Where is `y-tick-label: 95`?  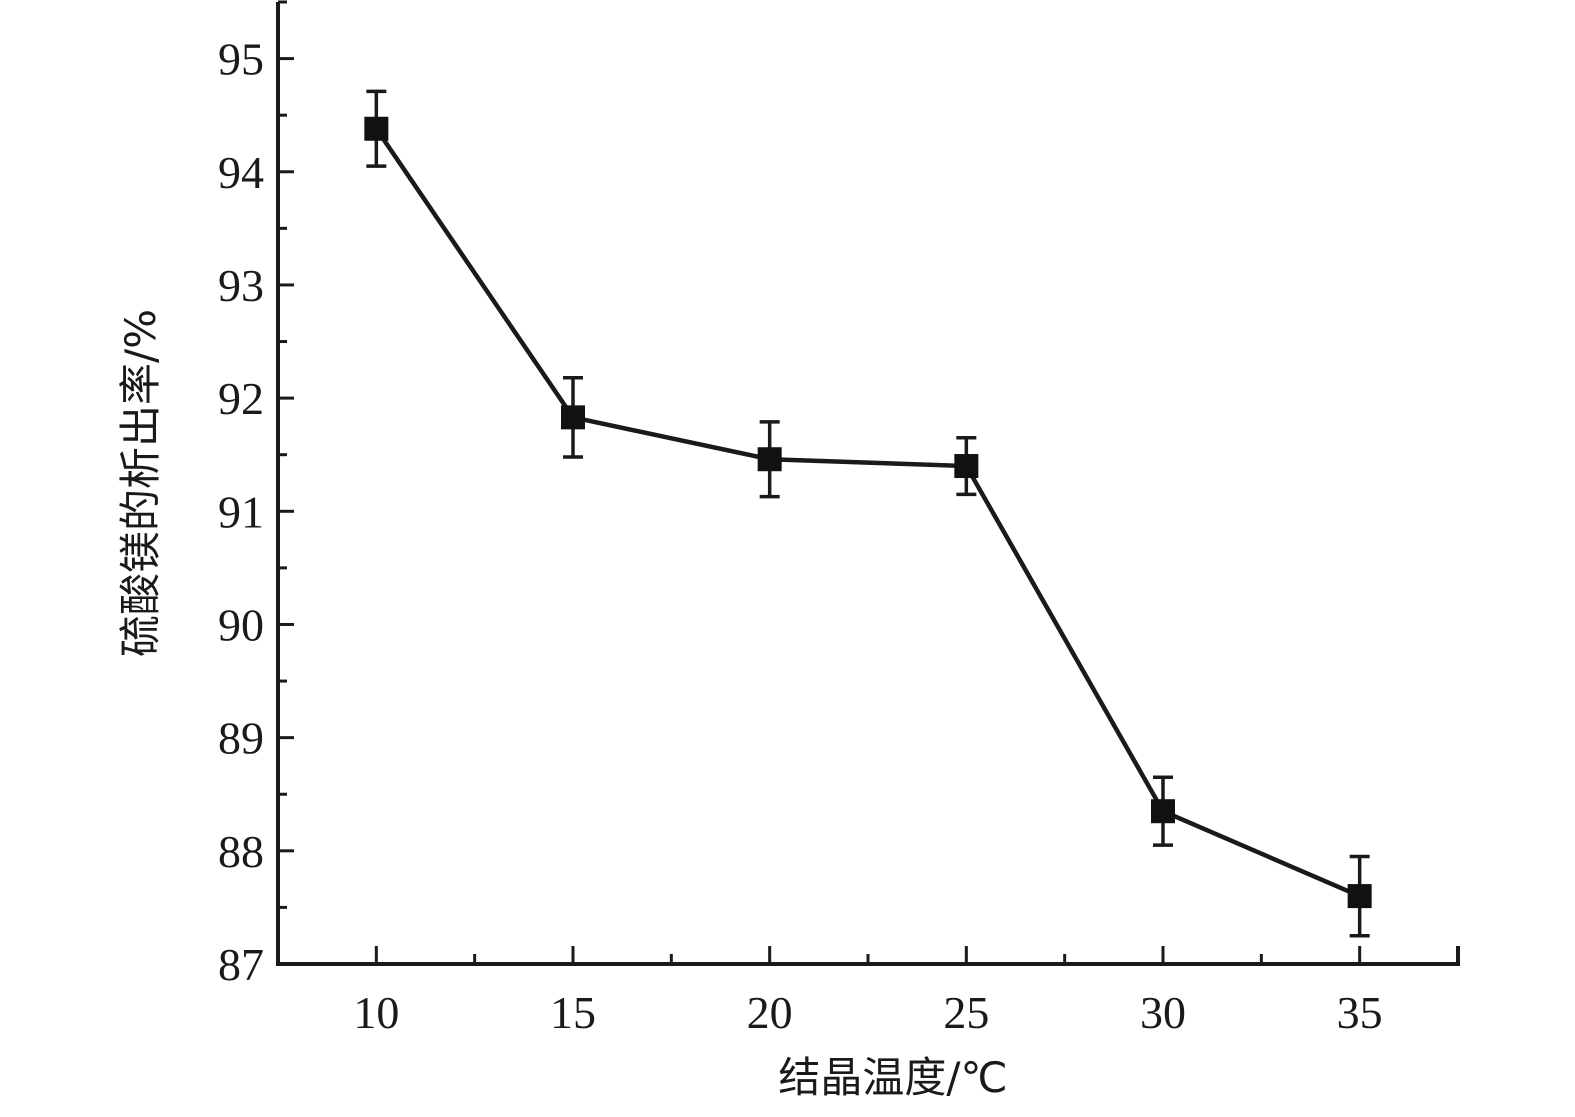 y-tick-label: 95 is located at coordinates (241, 59).